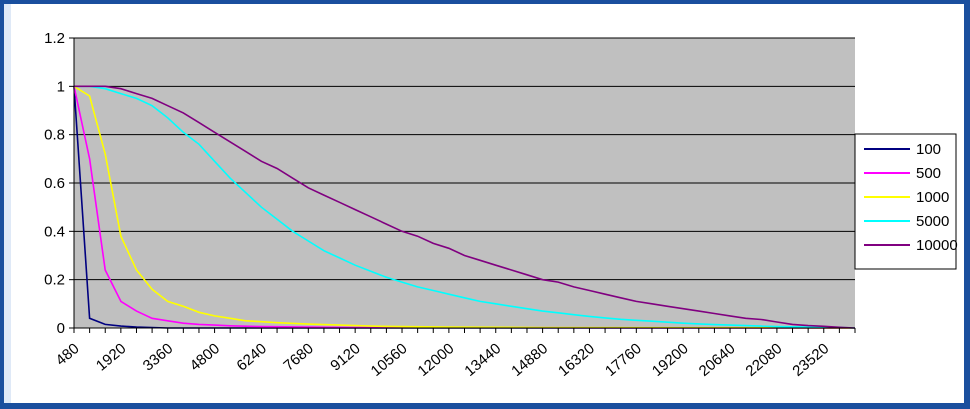 The height and width of the screenshot is (409, 970). Describe the element at coordinates (61, 86) in the screenshot. I see `y-tick-label: 1` at that location.